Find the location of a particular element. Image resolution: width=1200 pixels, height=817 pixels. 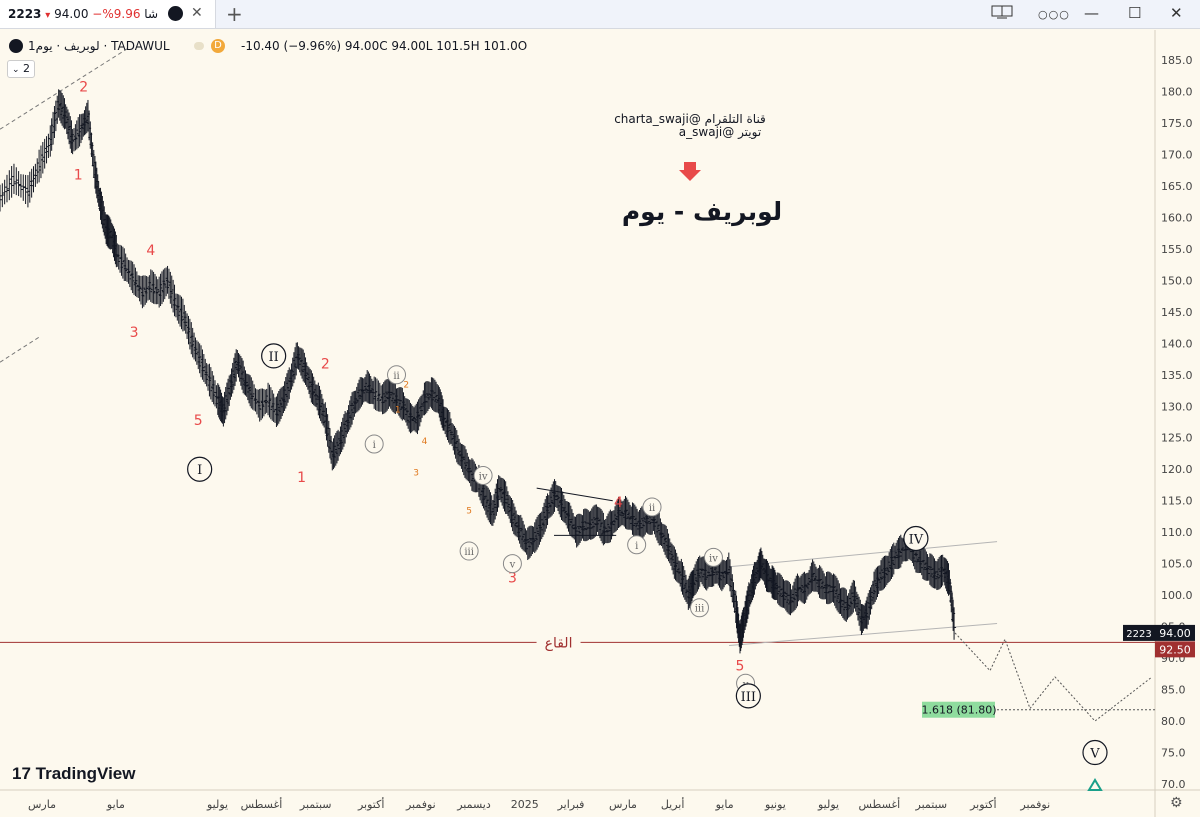

x-tick-label: 2025 is located at coordinates (525, 804).